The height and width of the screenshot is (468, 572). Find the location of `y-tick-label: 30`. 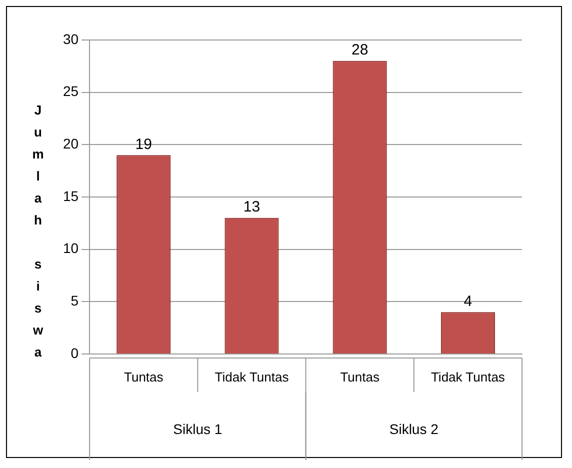

y-tick-label: 30 is located at coordinates (70, 38).